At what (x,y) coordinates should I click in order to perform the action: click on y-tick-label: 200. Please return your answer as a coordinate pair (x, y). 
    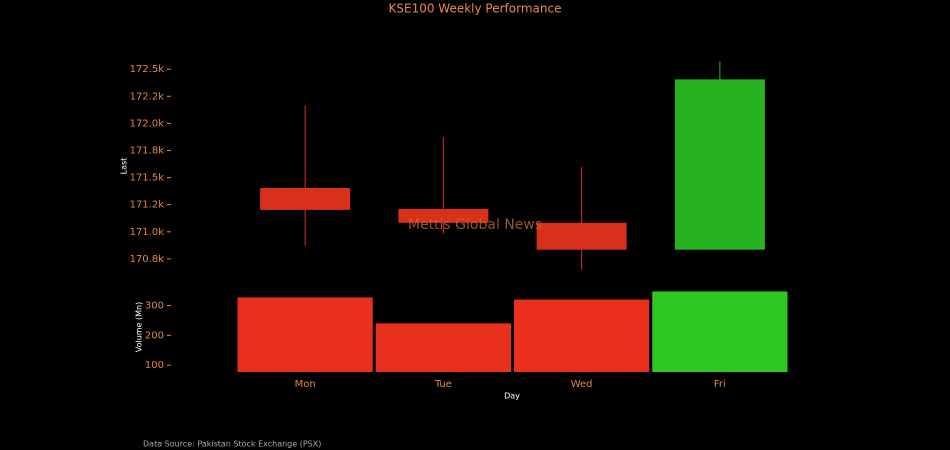
    Looking at the image, I should click on (154, 335).